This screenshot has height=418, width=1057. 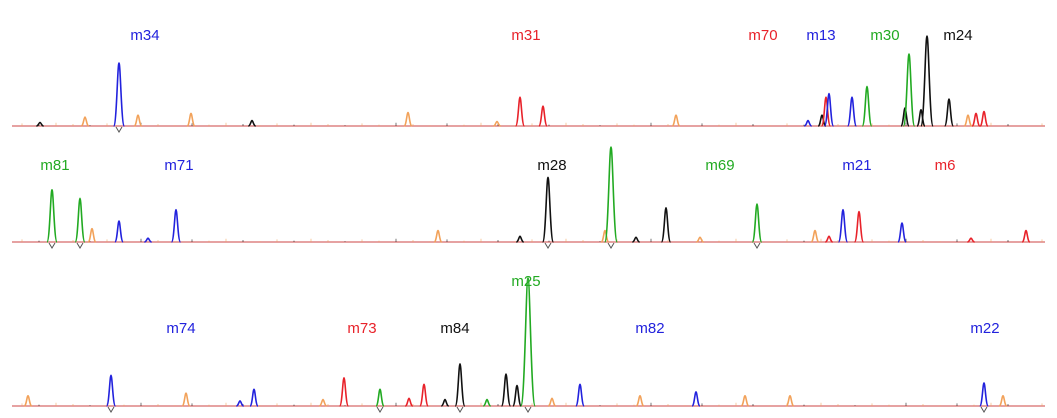 What do you see at coordinates (984, 328) in the screenshot?
I see `marker-label-m22: m22` at bounding box center [984, 328].